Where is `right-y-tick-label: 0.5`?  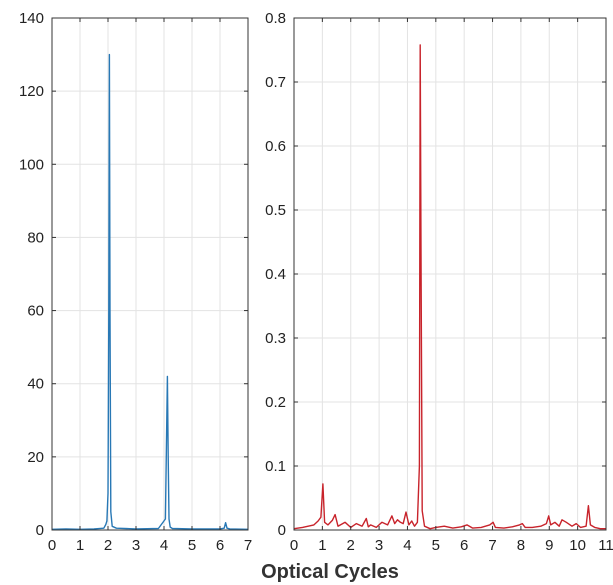 right-y-tick-label: 0.5 is located at coordinates (275, 210).